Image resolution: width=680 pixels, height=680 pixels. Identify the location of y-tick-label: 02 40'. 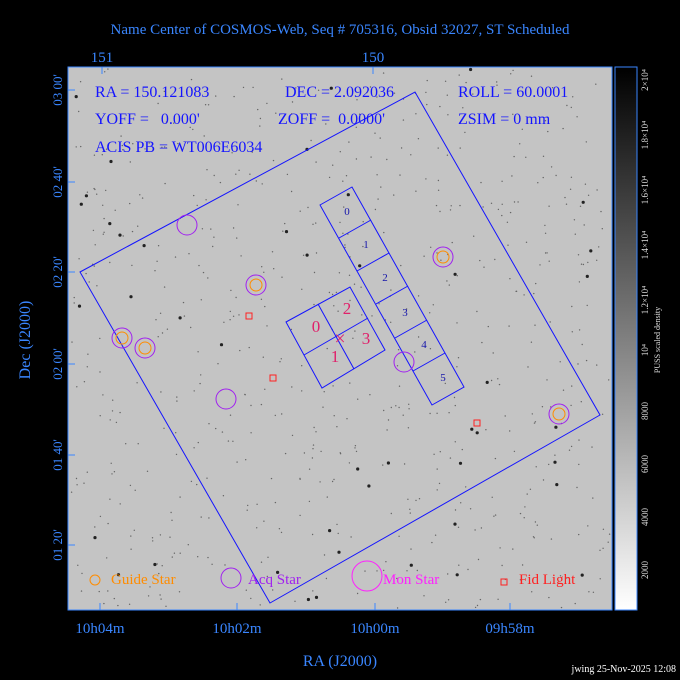
(57, 182).